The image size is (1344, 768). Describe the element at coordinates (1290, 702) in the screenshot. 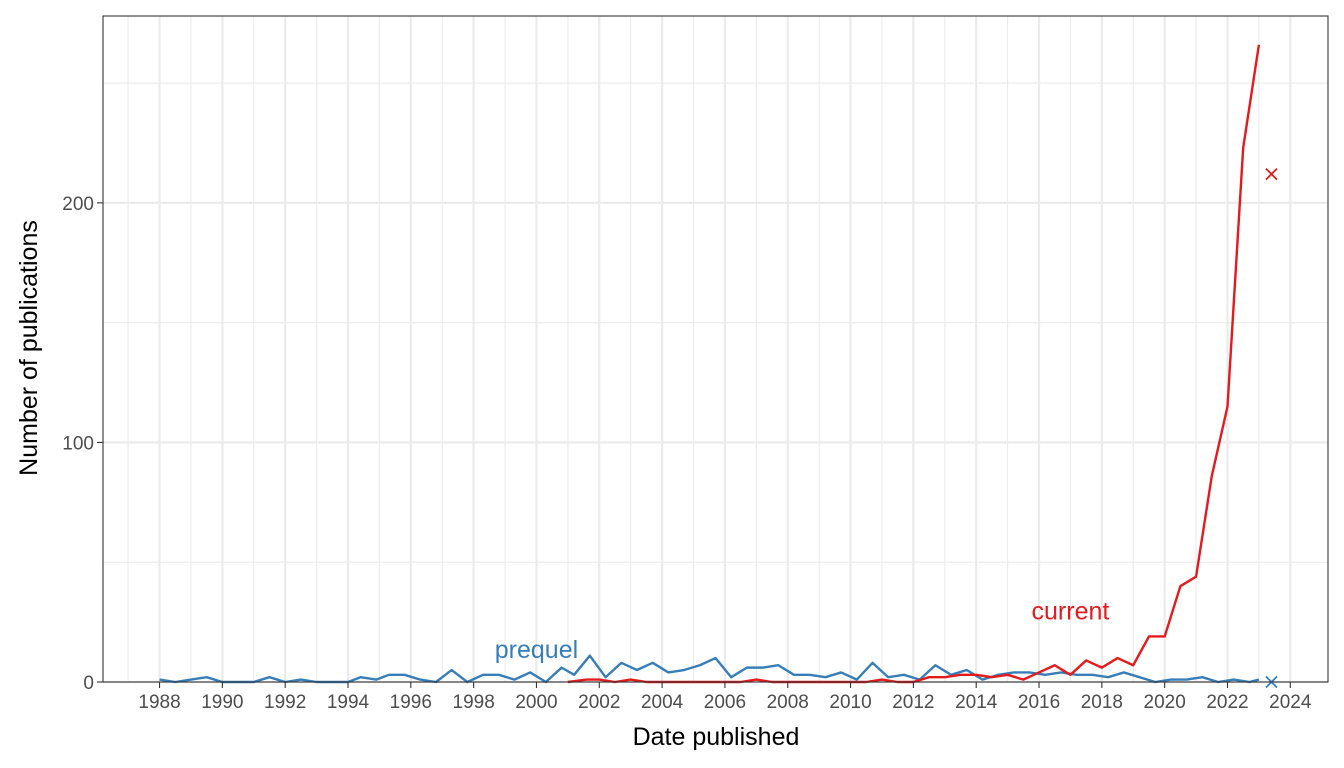

I see `x-tick-label: 2024` at that location.